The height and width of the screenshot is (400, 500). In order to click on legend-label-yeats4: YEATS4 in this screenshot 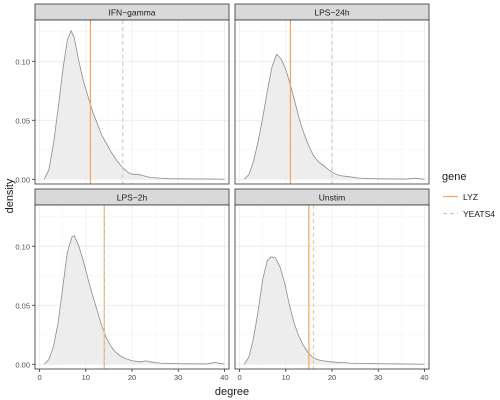, I will do `click(479, 214)`.